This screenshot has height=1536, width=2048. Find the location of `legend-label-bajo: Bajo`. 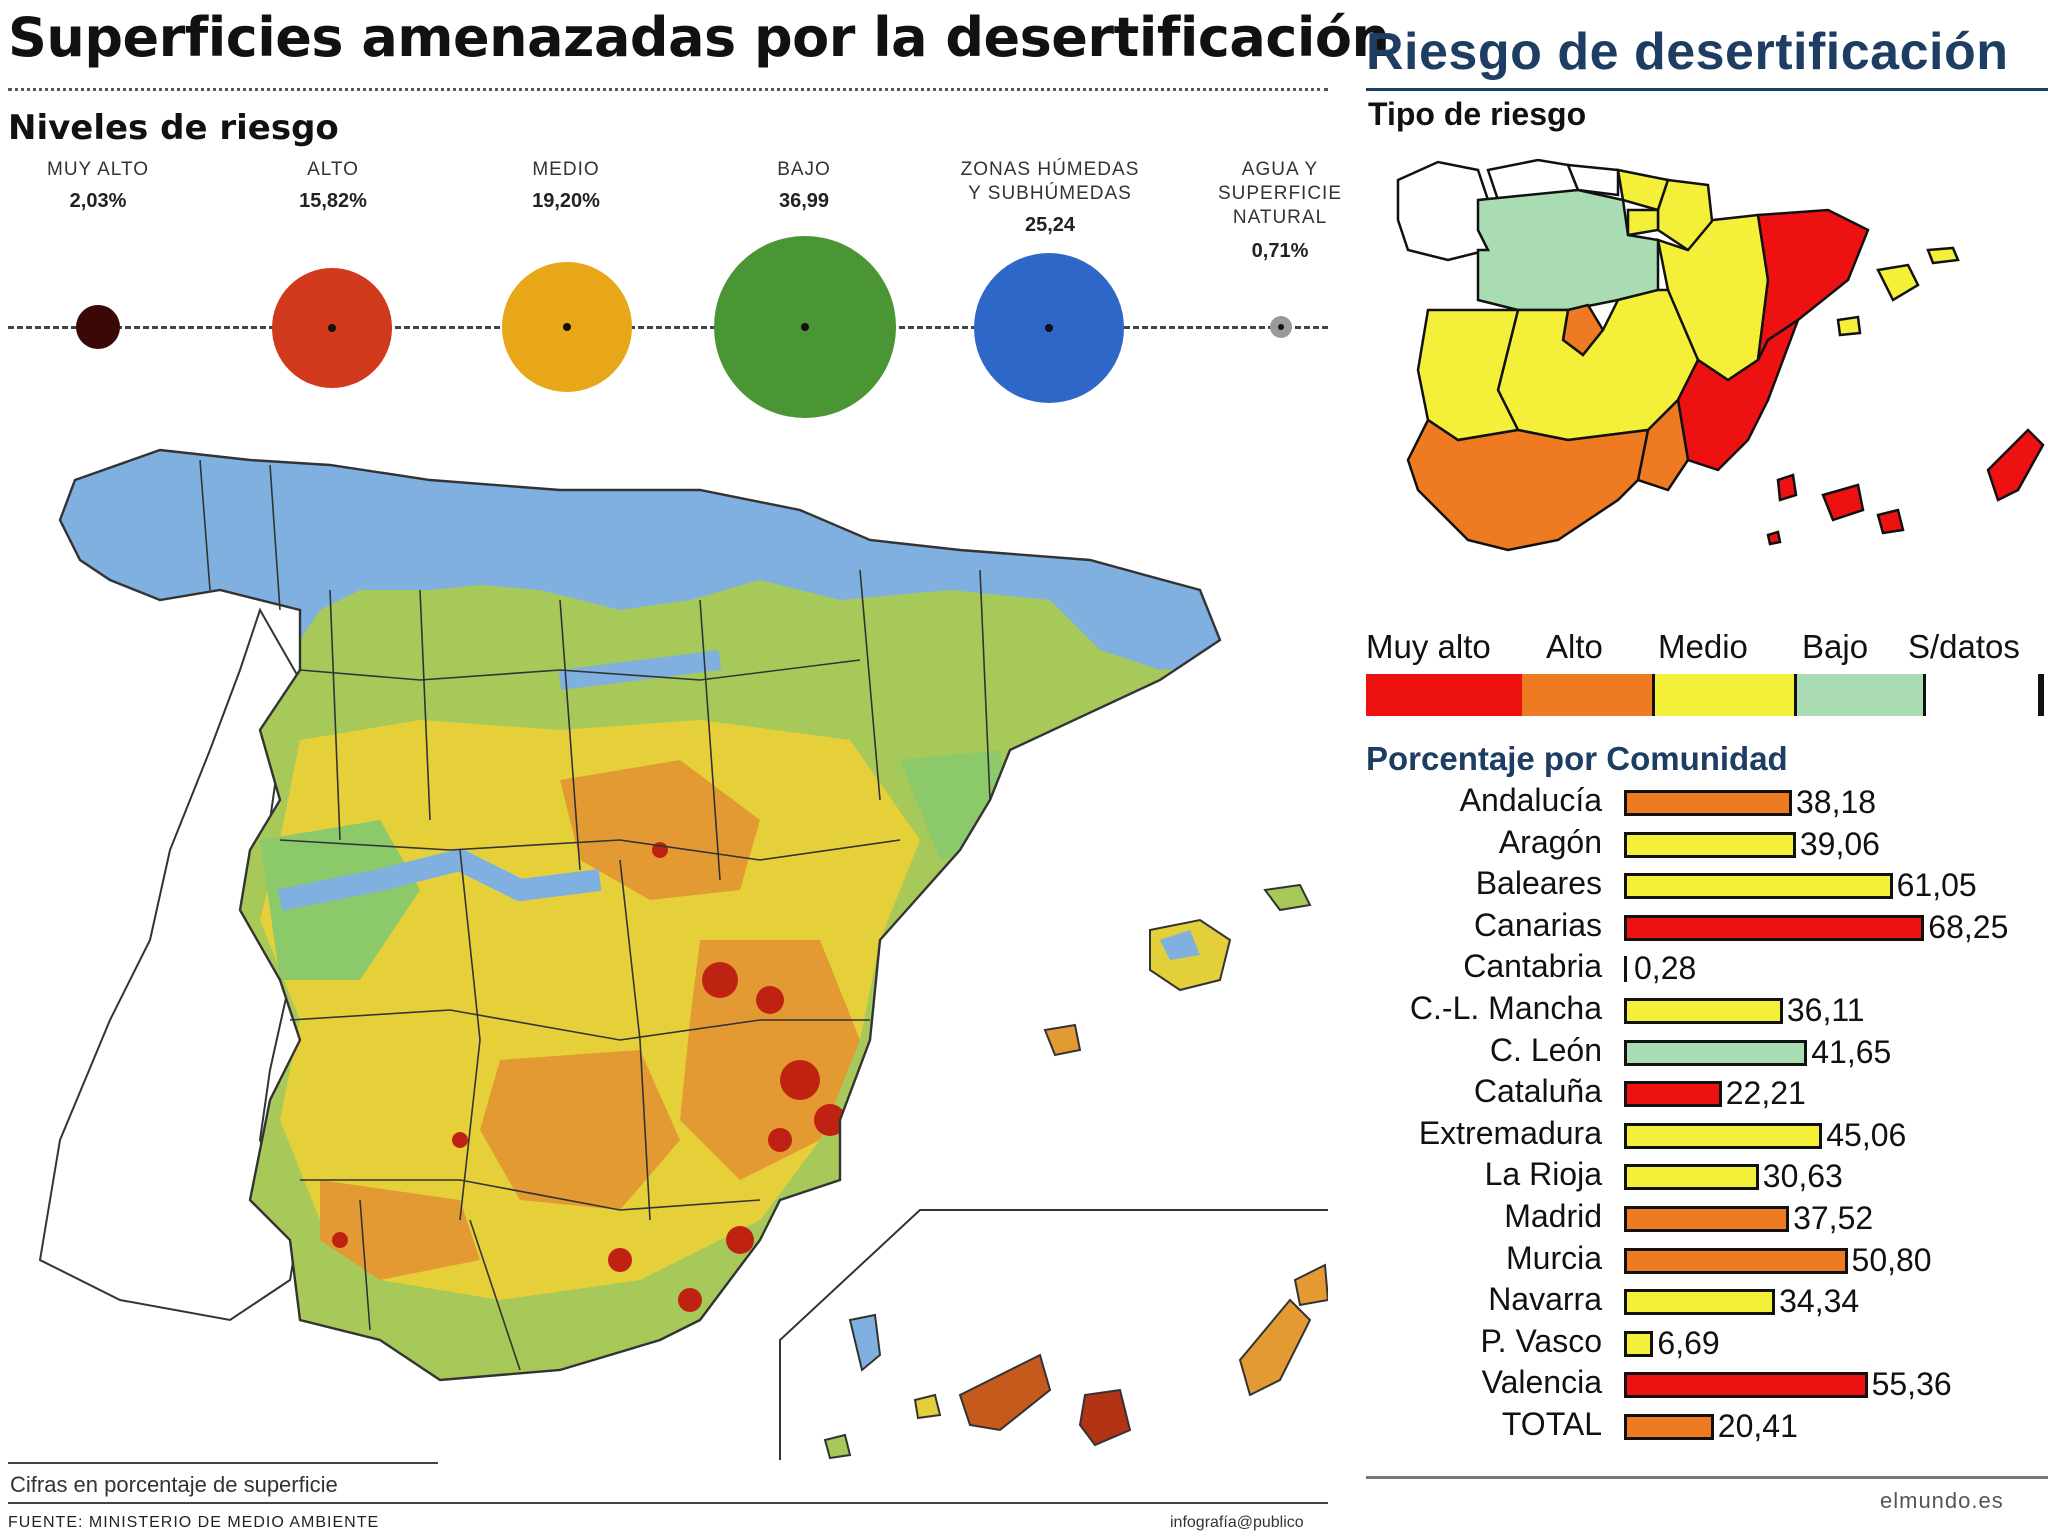

legend-label-bajo: Bajo is located at coordinates (1835, 646).